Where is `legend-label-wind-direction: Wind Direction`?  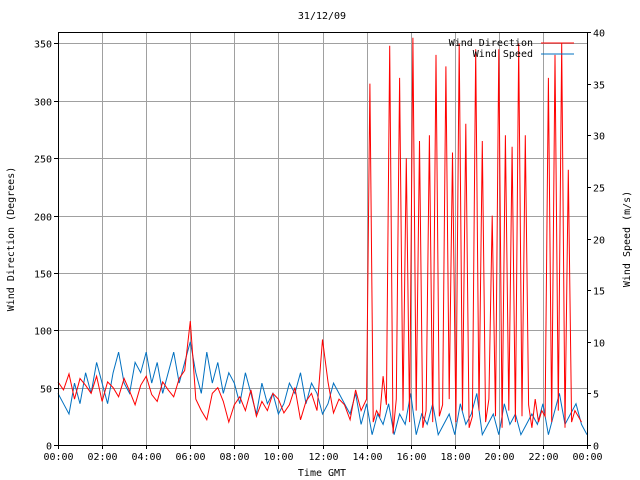 legend-label-wind-direction: Wind Direction is located at coordinates (491, 43).